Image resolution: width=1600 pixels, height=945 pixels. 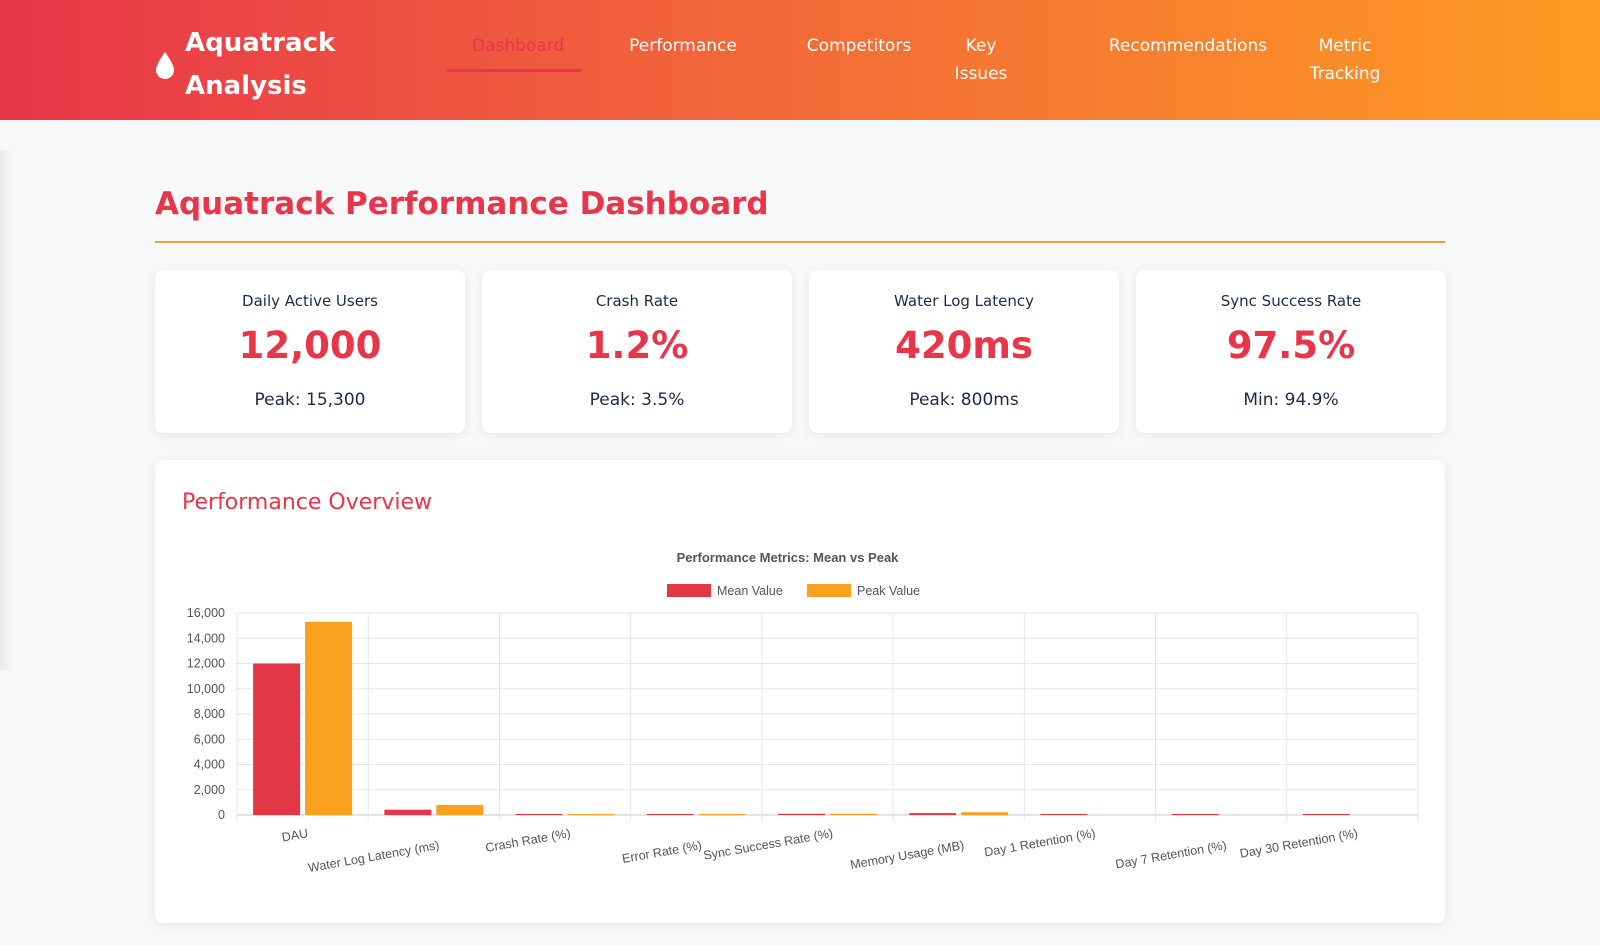 What do you see at coordinates (462, 204) in the screenshot?
I see `page-title: Aquatrack Performance Dashboard` at bounding box center [462, 204].